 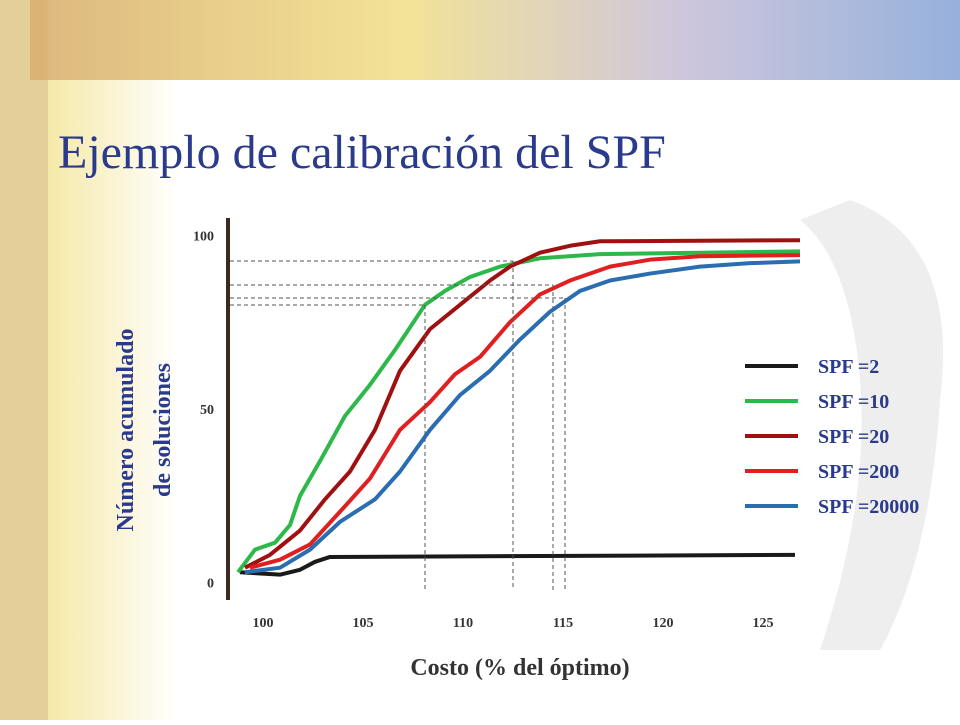 I want to click on x-tick-label: 105, so click(x=363, y=623).